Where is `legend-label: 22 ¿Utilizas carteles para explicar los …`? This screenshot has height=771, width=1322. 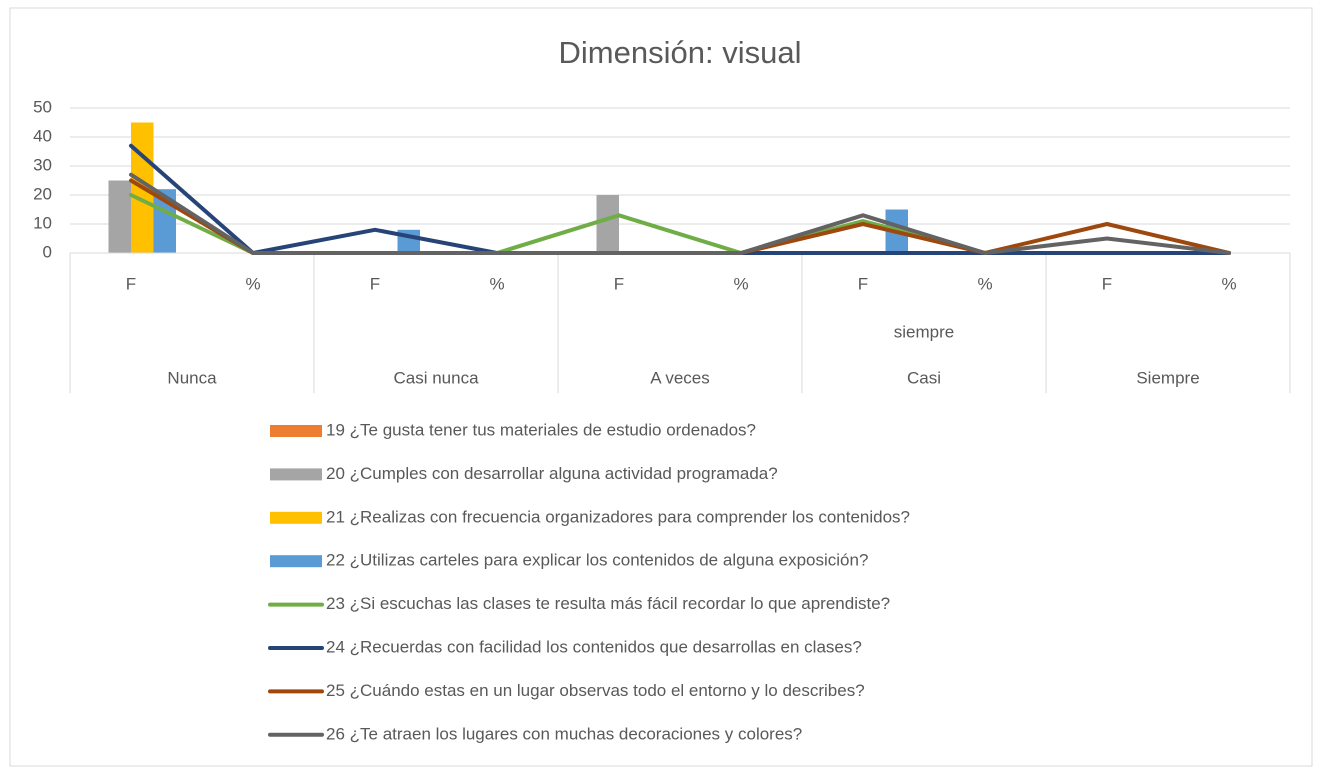
legend-label: 22 ¿Utilizas carteles para explicar los … is located at coordinates (597, 560).